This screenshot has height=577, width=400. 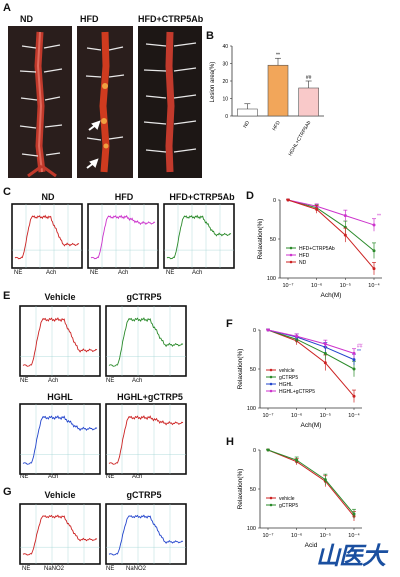 What do you see at coordinates (287, 371) in the screenshot?
I see `legend-label-F-0: vehicle` at bounding box center [287, 371].